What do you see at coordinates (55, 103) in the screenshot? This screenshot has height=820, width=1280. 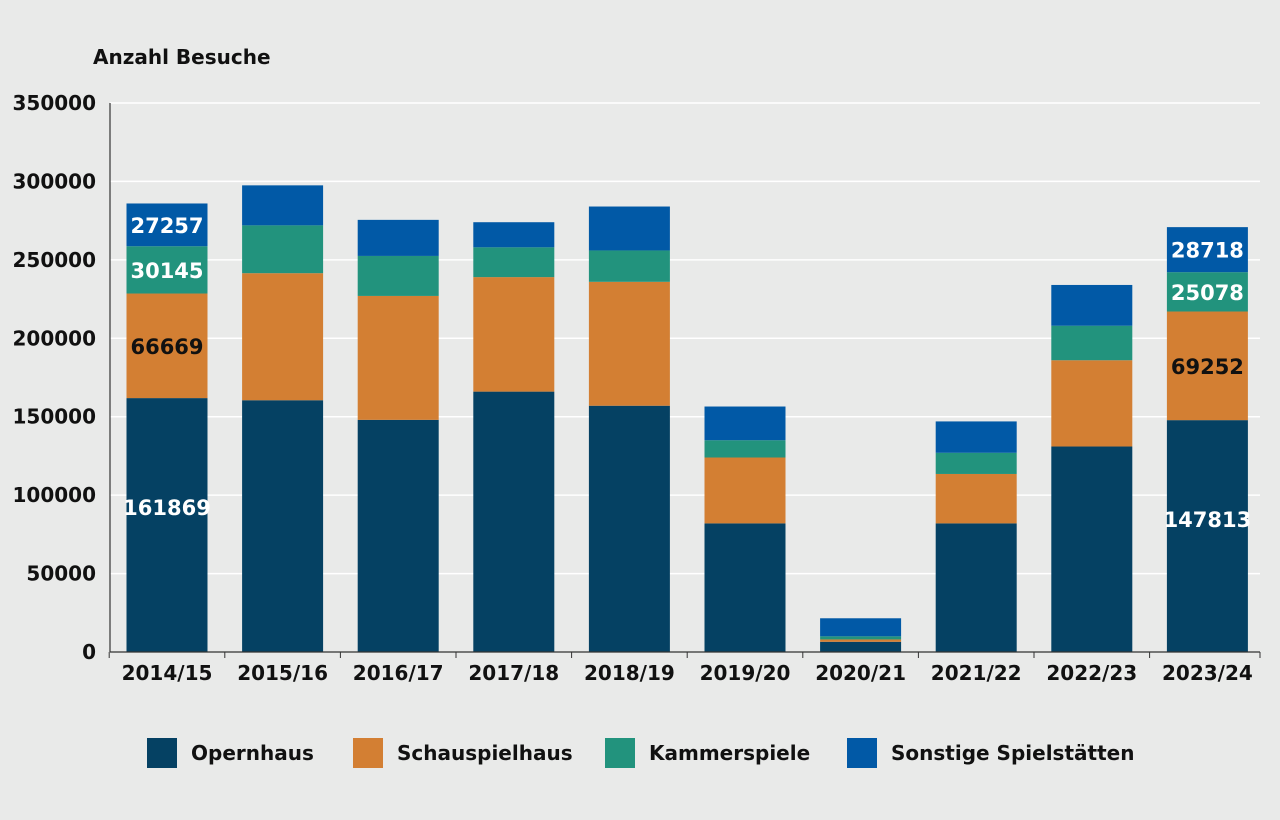 I see `y-tick-label: 350000` at bounding box center [55, 103].